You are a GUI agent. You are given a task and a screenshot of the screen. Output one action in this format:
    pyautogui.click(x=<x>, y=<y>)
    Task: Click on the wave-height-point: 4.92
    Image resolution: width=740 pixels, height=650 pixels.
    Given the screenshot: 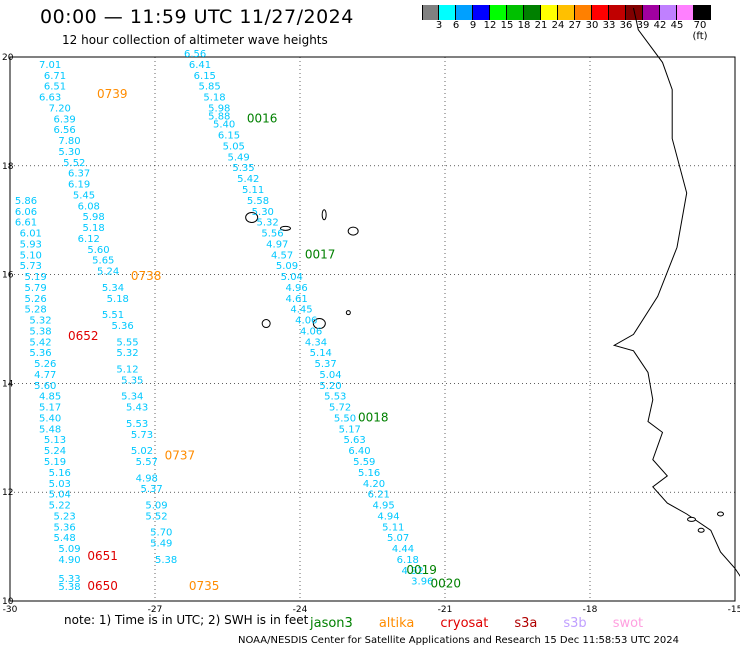 What is the action you would take?
    pyautogui.click(x=413, y=571)
    